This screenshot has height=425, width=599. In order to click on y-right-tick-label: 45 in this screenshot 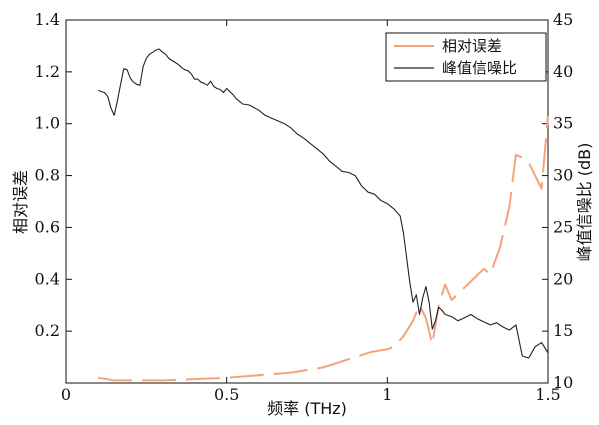, I will do `click(563, 19)`.